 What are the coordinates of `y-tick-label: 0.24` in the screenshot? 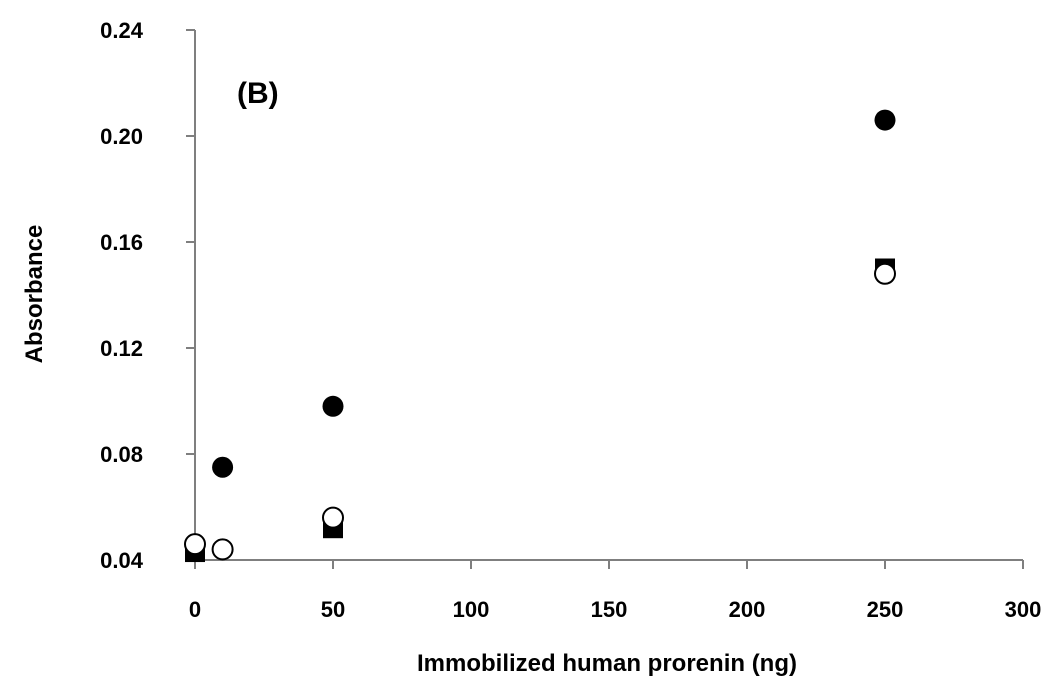 It's located at (122, 30).